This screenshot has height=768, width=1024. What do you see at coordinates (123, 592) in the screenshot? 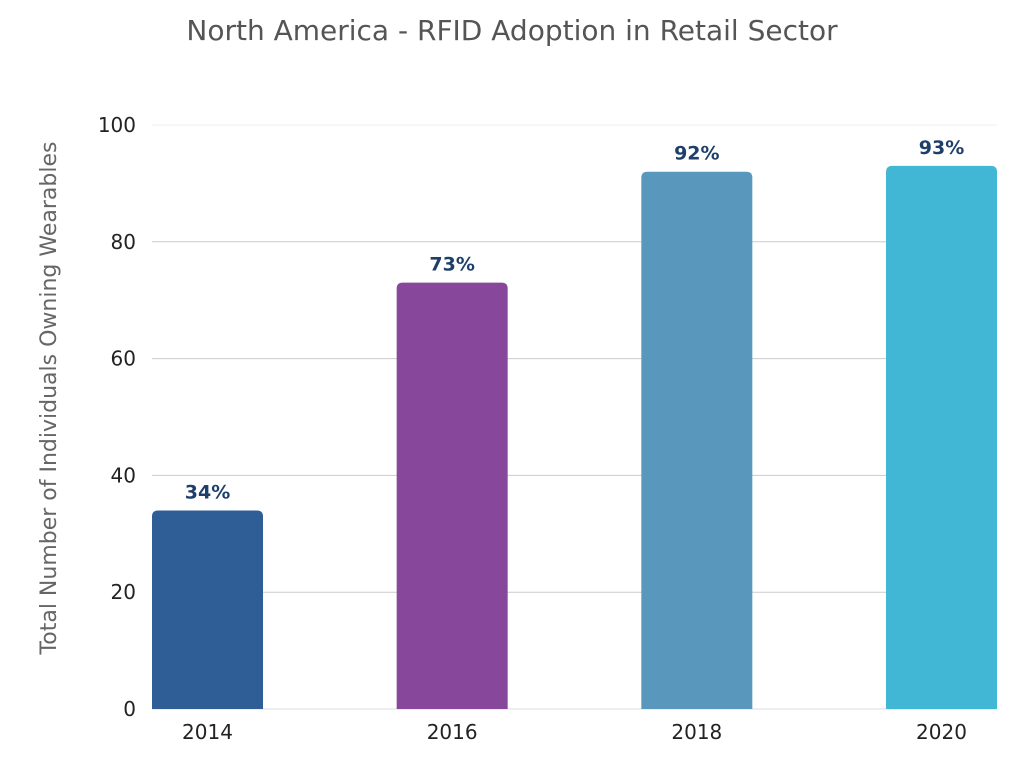
I see `y-tick-label: 20` at bounding box center [123, 592].